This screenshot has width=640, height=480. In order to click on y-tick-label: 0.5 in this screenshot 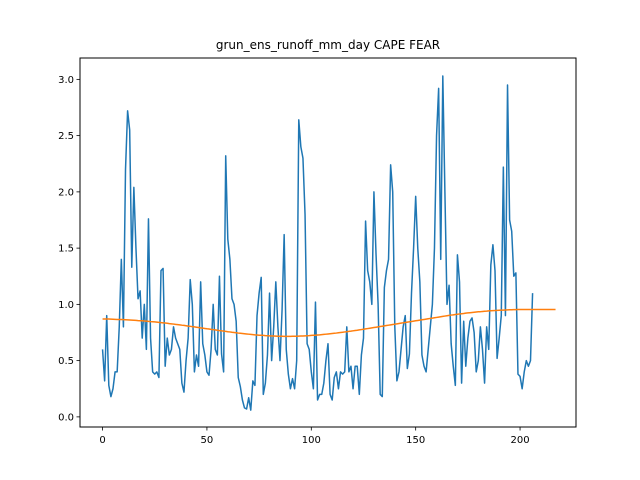, I will do `click(66, 361)`.